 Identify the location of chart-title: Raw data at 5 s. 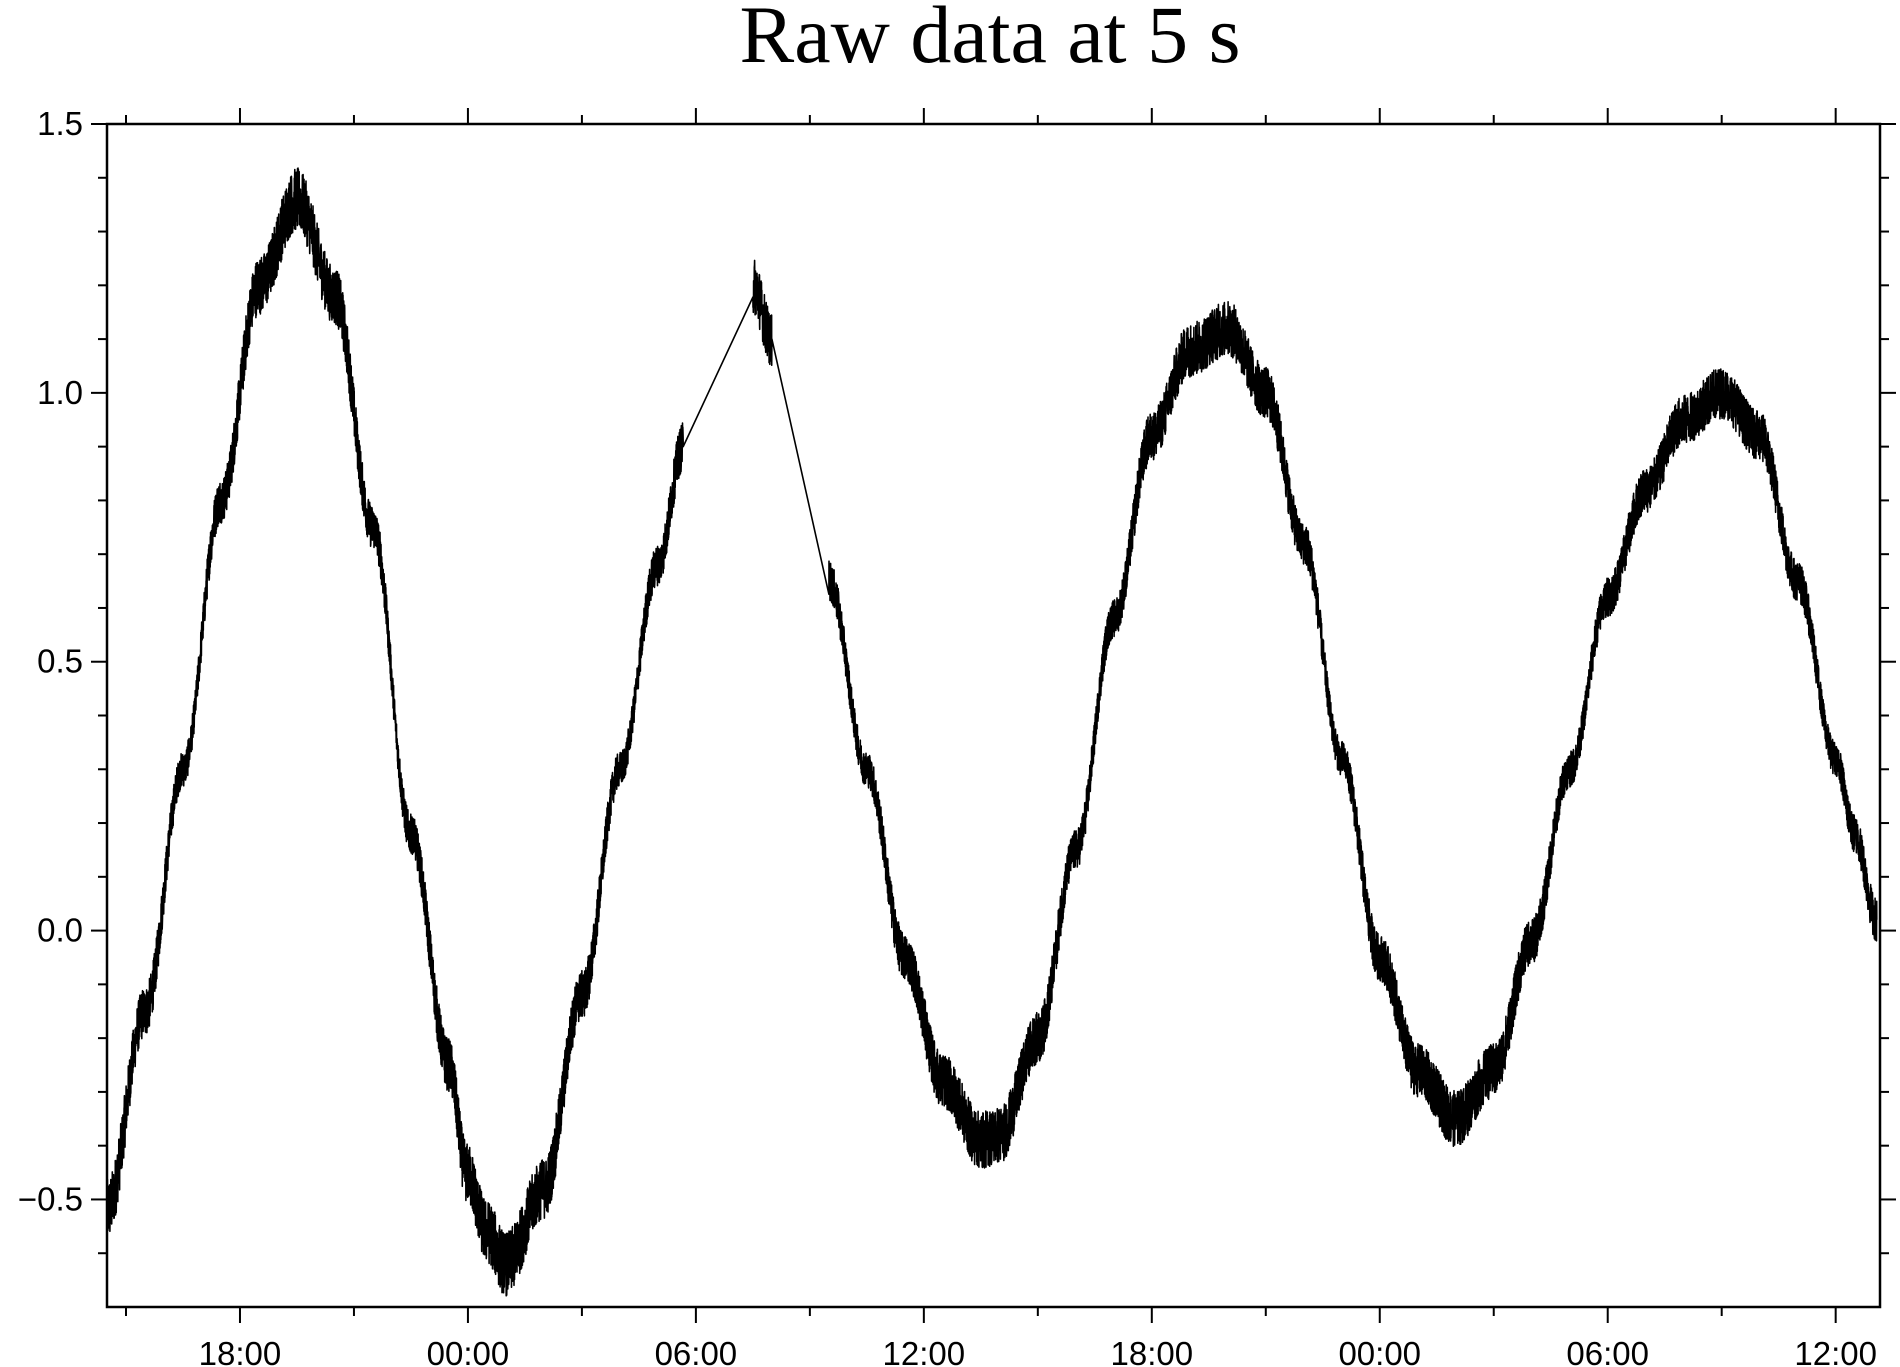
(990, 40).